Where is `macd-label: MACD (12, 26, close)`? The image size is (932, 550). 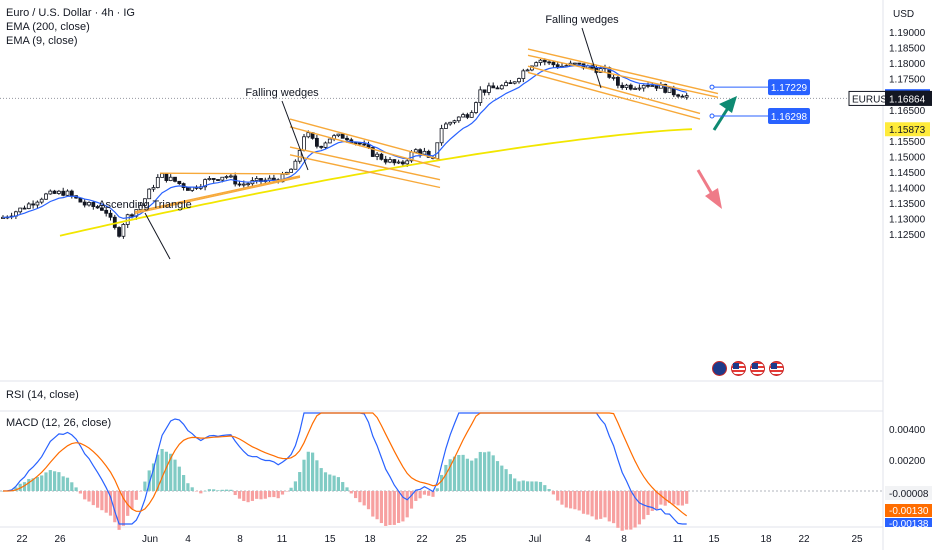
macd-label: MACD (12, 26, close) is located at coordinates (59, 423).